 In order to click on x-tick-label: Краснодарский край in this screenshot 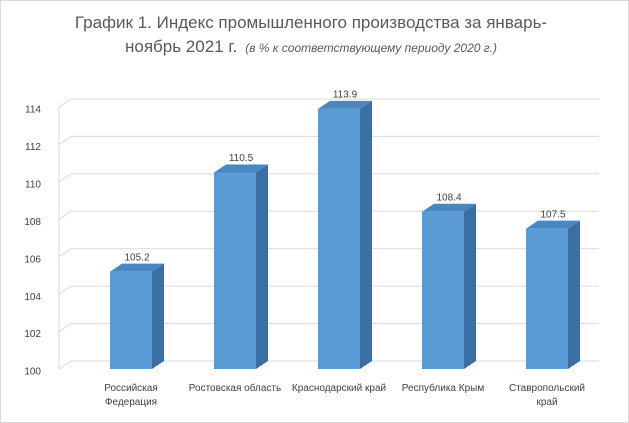, I will do `click(339, 388)`.